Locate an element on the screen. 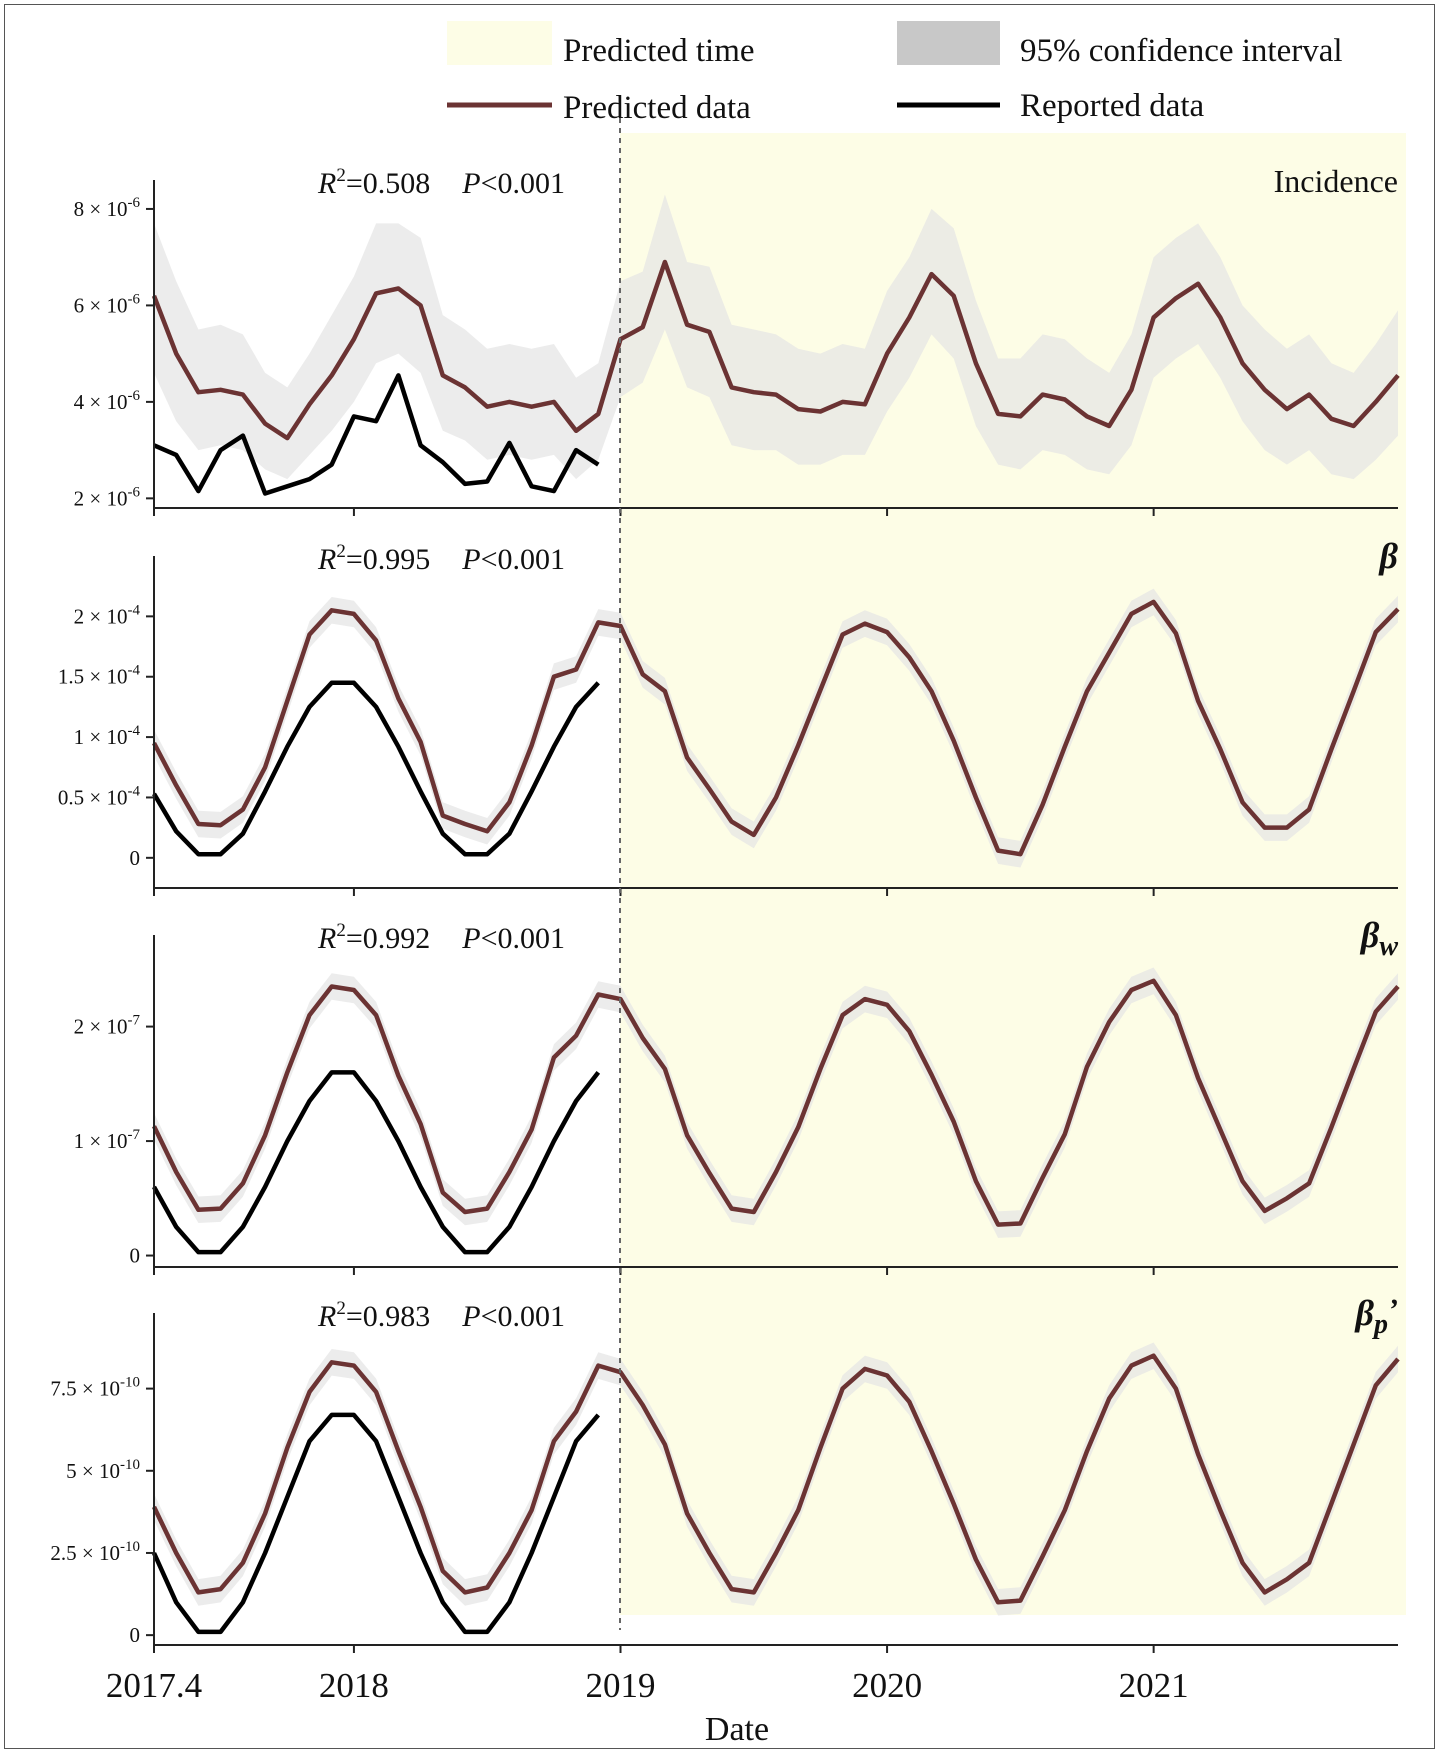 The image size is (1441, 1755). fit-statistics: R2=0.983 P<0.001 is located at coordinates (441, 1315).